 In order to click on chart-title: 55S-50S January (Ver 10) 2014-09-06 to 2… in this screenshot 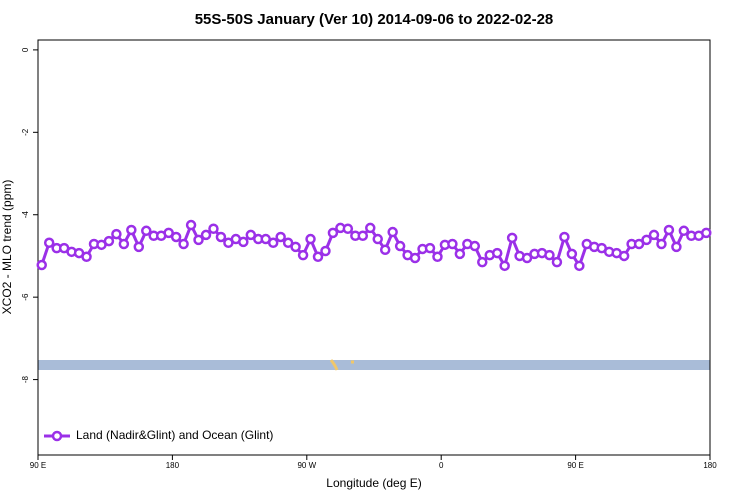, I will do `click(374, 19)`.